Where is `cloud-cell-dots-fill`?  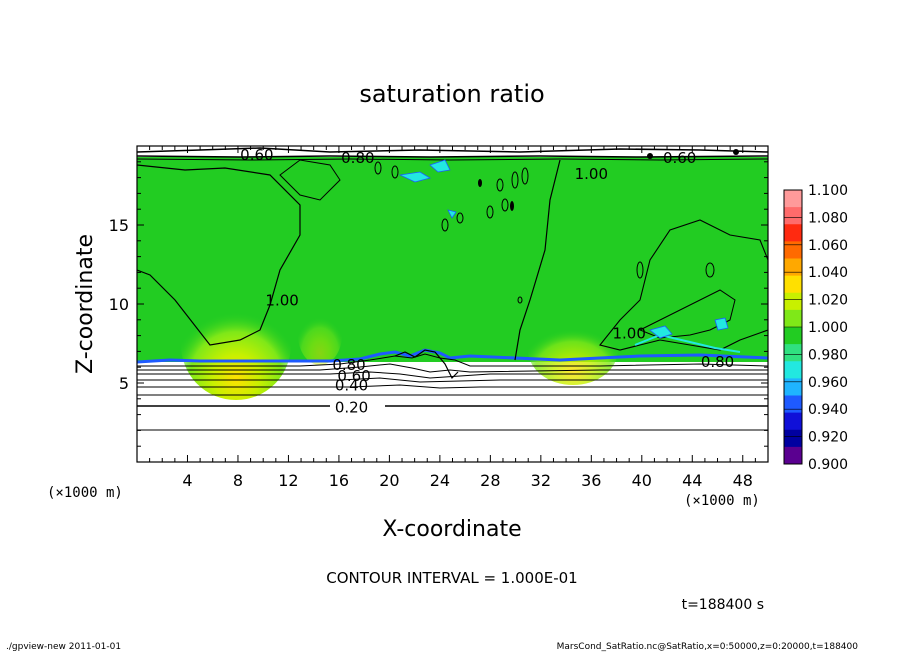
cloud-cell-dots-fill is located at coordinates (608, 180).